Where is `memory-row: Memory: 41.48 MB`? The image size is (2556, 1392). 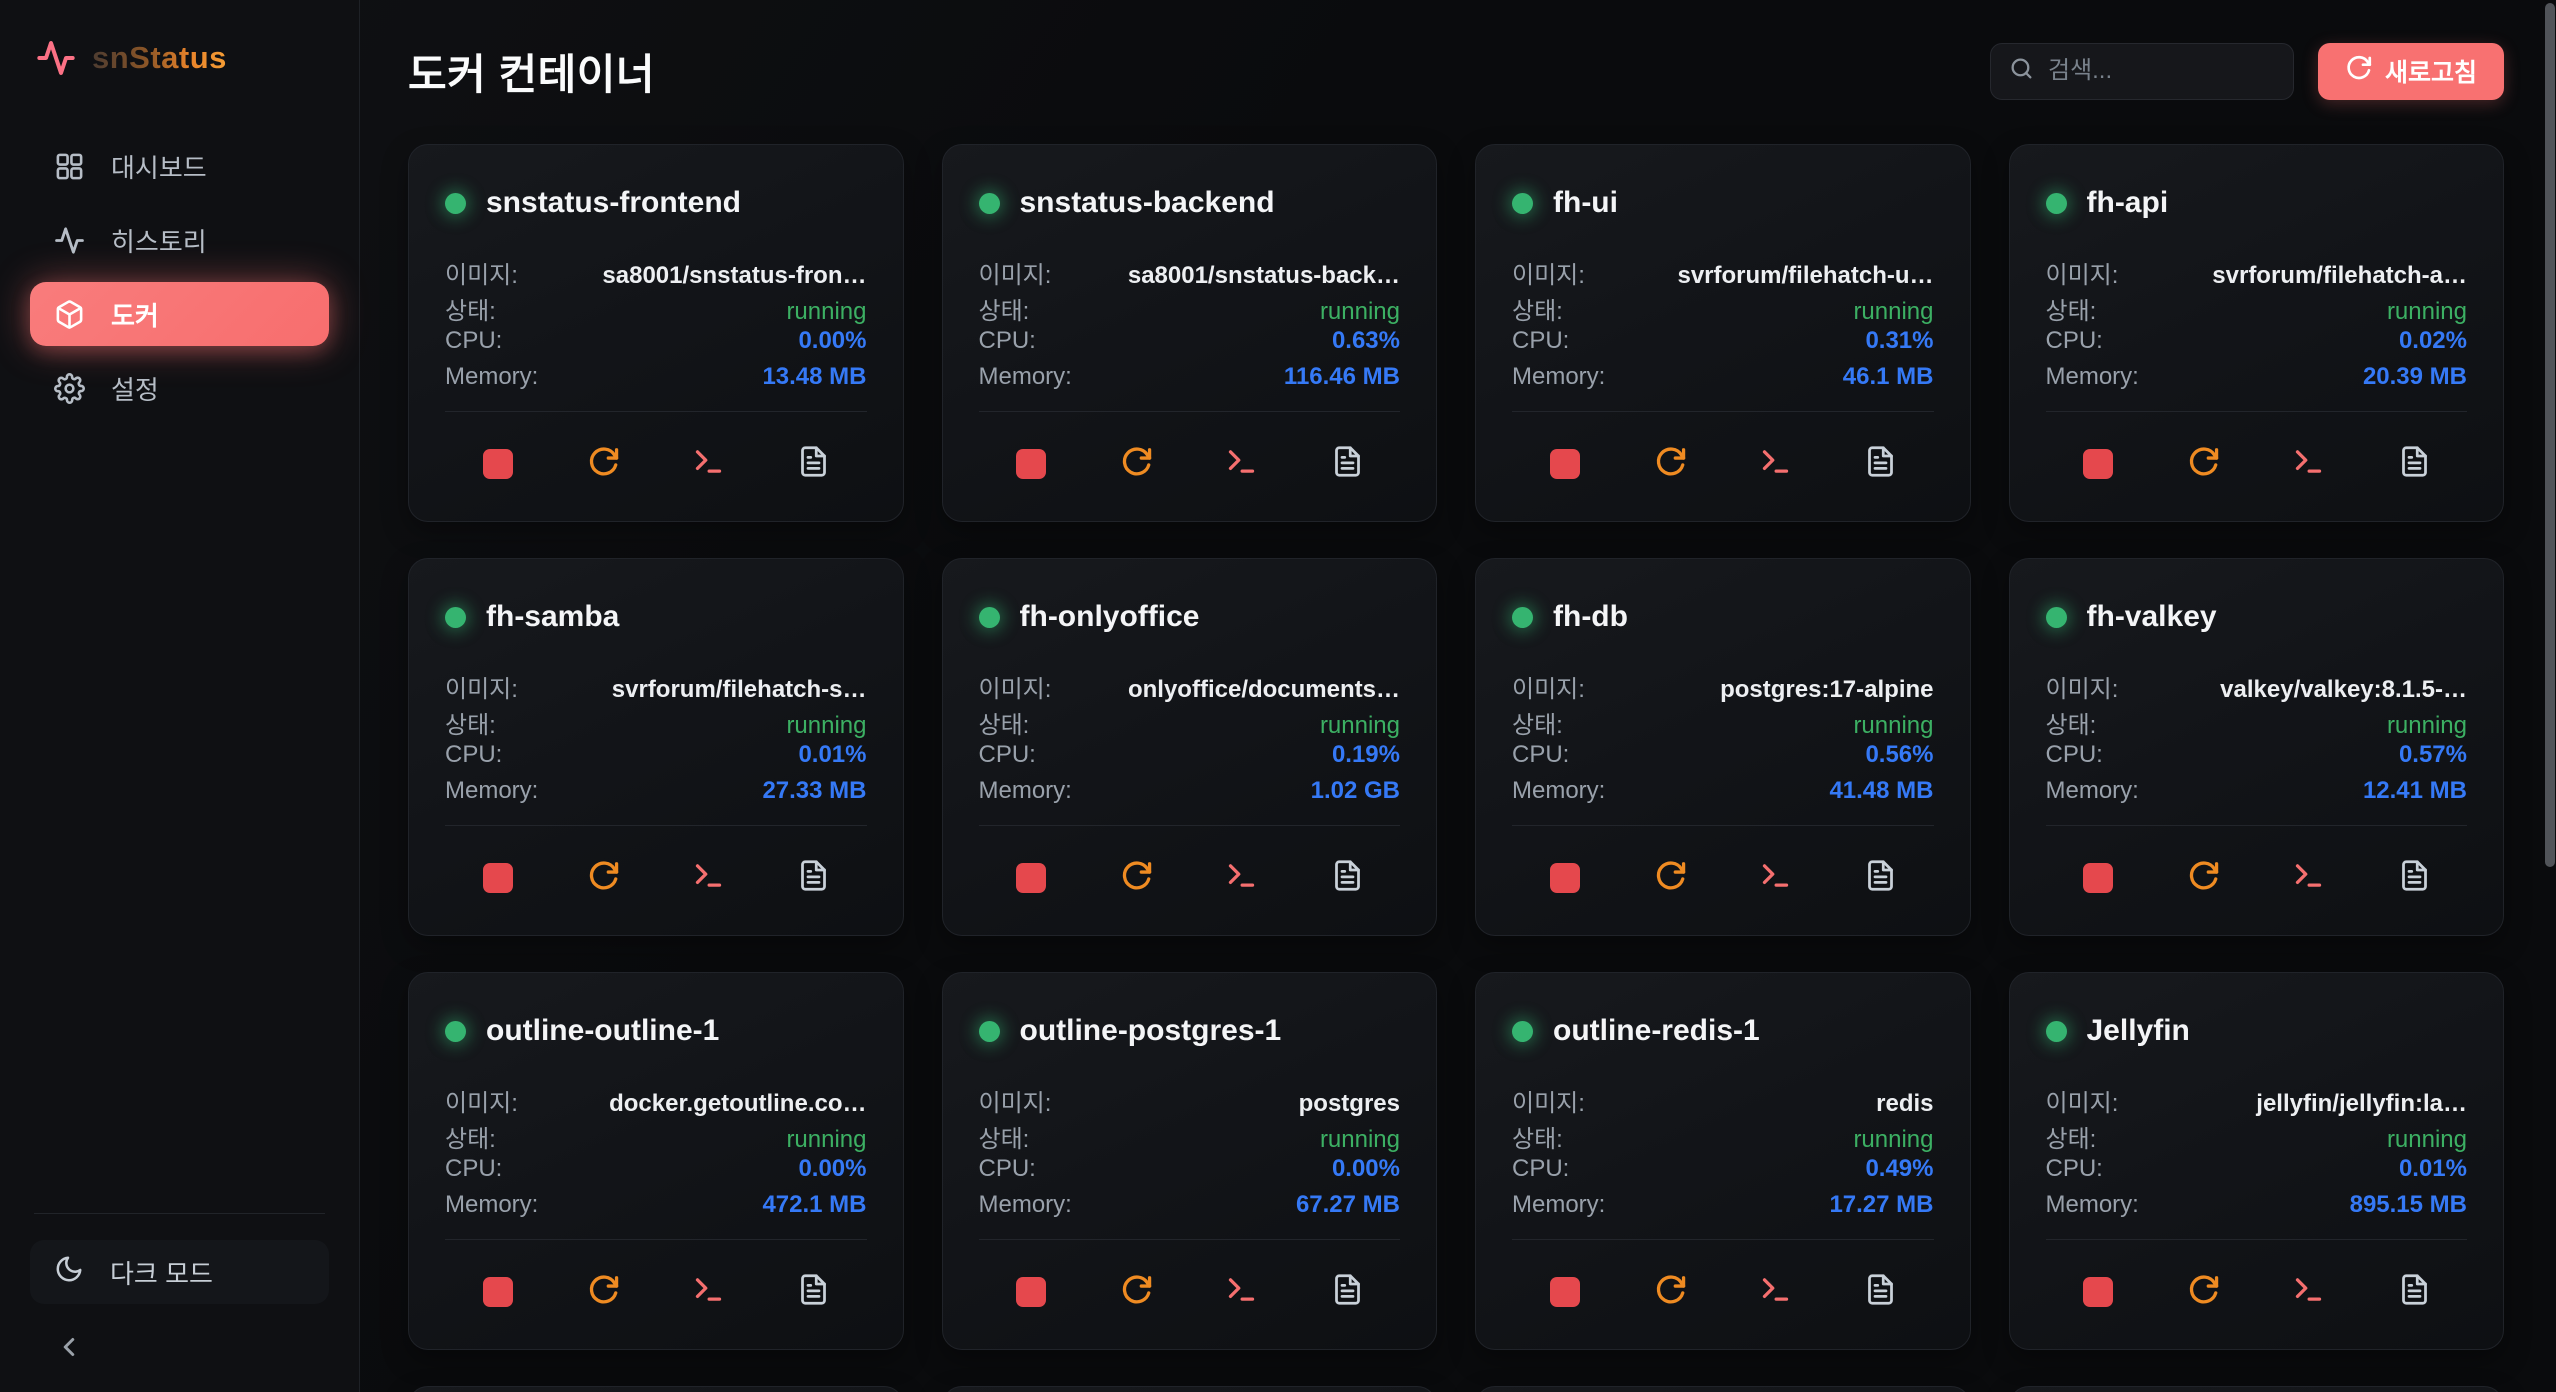 memory-row: Memory: 41.48 MB is located at coordinates (1723, 795).